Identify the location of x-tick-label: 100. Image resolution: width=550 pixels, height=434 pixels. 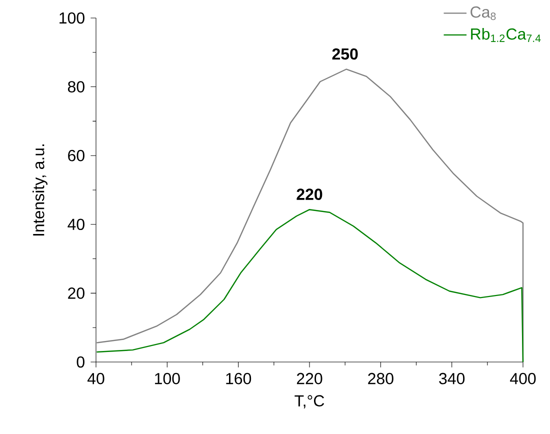
(167, 378).